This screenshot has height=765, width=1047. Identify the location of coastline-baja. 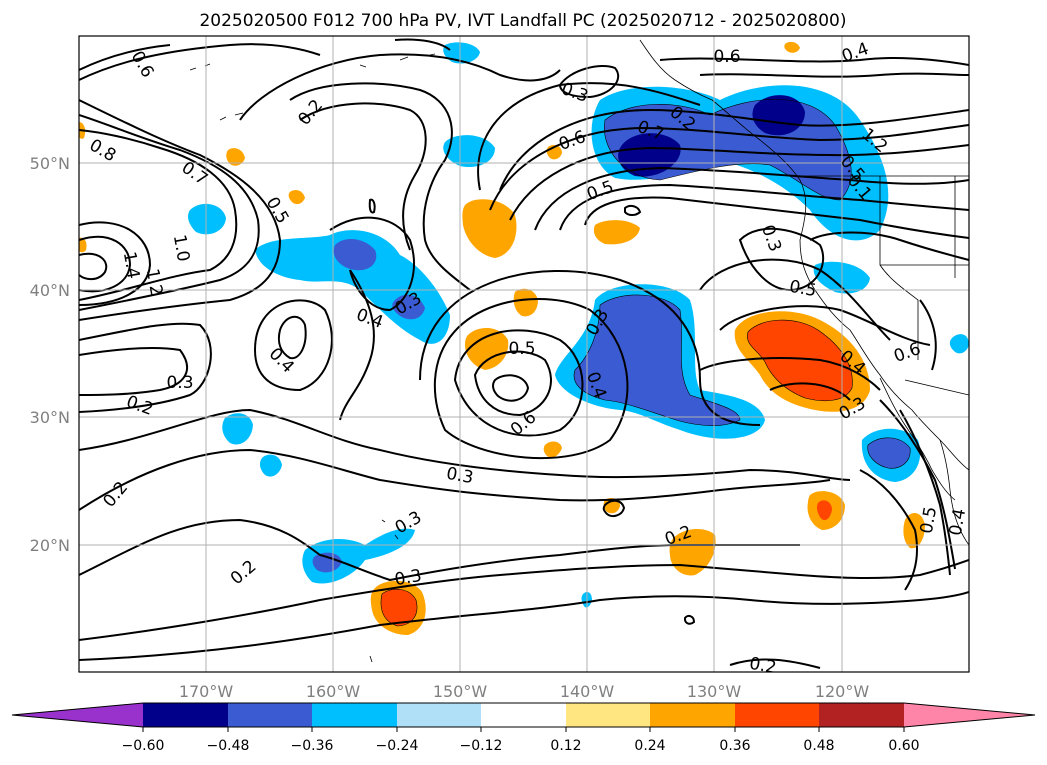
(917, 439).